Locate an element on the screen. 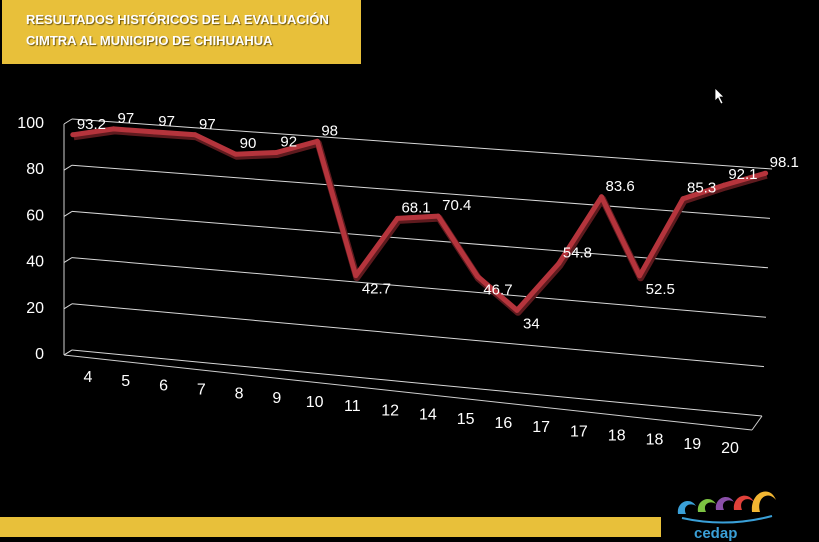 The width and height of the screenshot is (819, 542). data-label: 98.1 is located at coordinates (784, 162).